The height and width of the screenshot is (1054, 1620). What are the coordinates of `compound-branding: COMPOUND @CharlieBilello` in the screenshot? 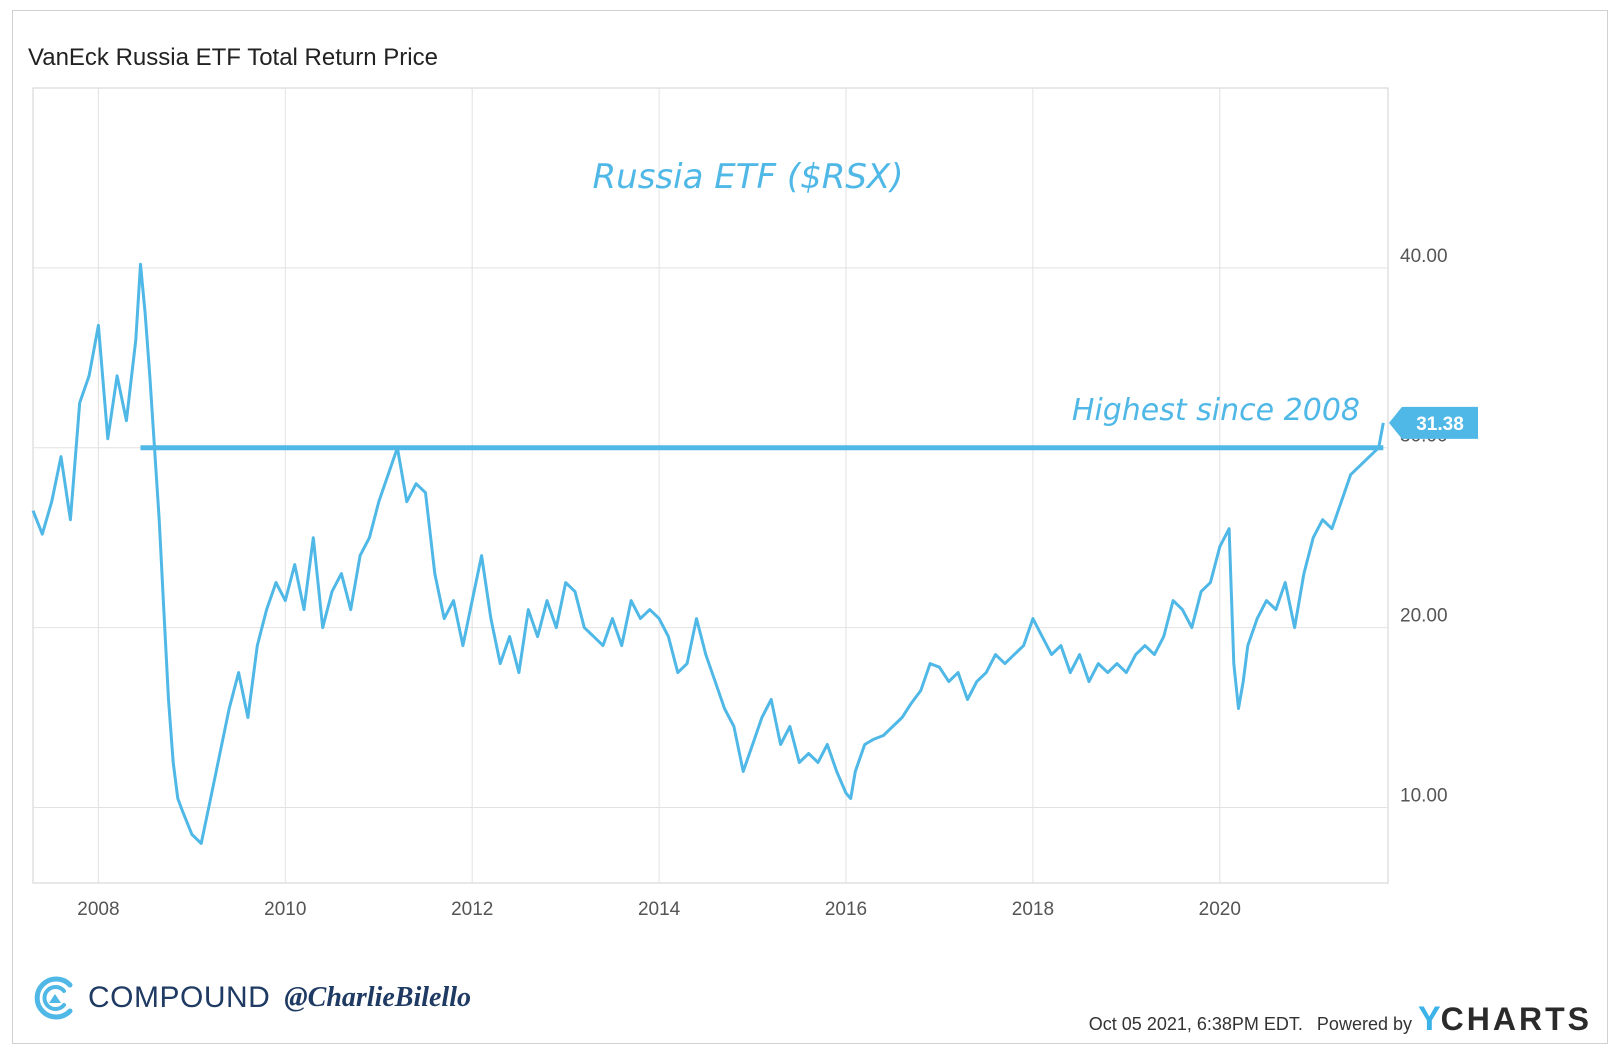 It's located at (250, 998).